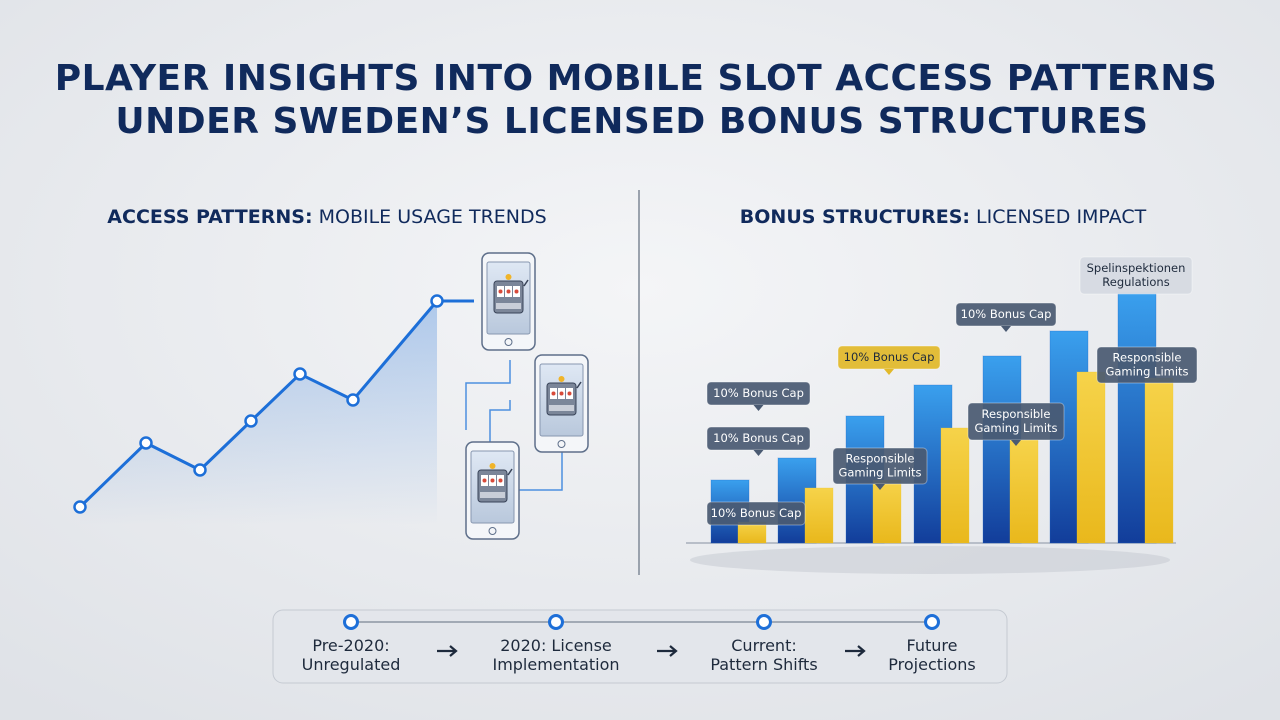 Image resolution: width=1280 pixels, height=720 pixels. What do you see at coordinates (209, 217) in the screenshot?
I see `heading-bold: ACCESS PATTERNS:` at bounding box center [209, 217].